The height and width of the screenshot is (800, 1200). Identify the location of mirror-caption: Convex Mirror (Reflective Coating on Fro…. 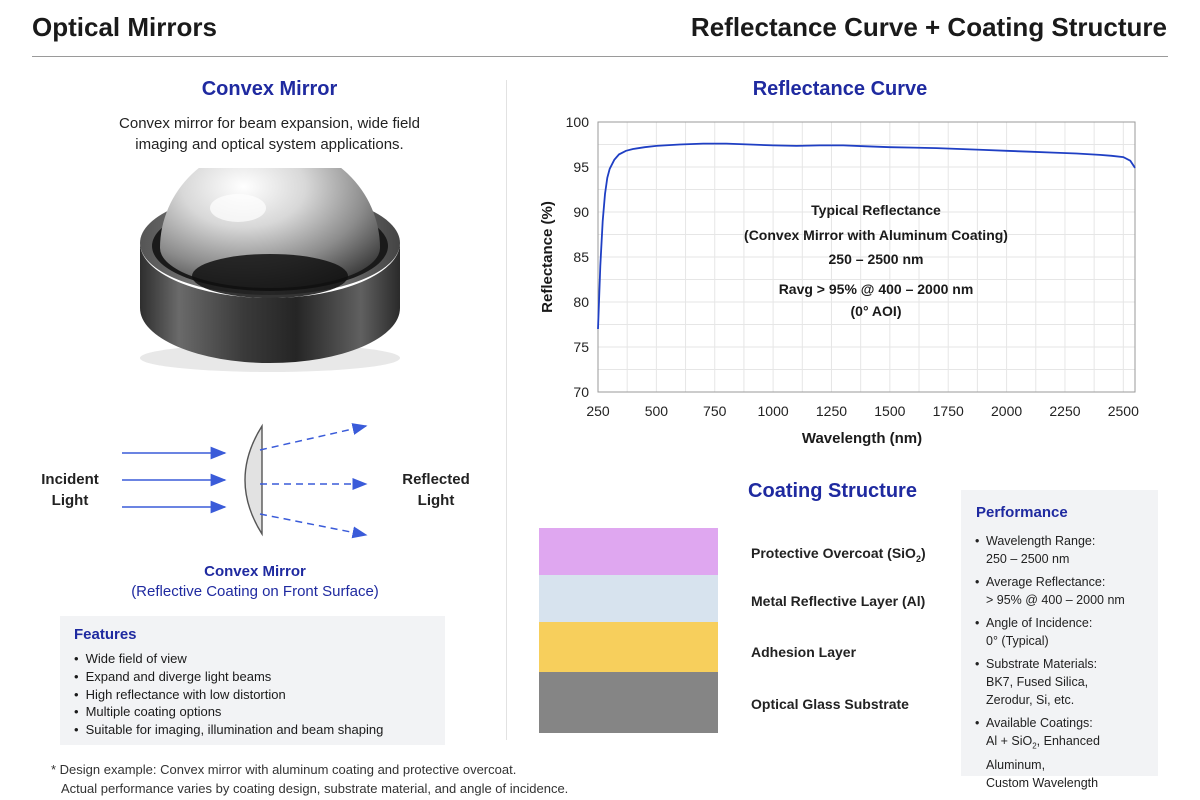
(255, 582).